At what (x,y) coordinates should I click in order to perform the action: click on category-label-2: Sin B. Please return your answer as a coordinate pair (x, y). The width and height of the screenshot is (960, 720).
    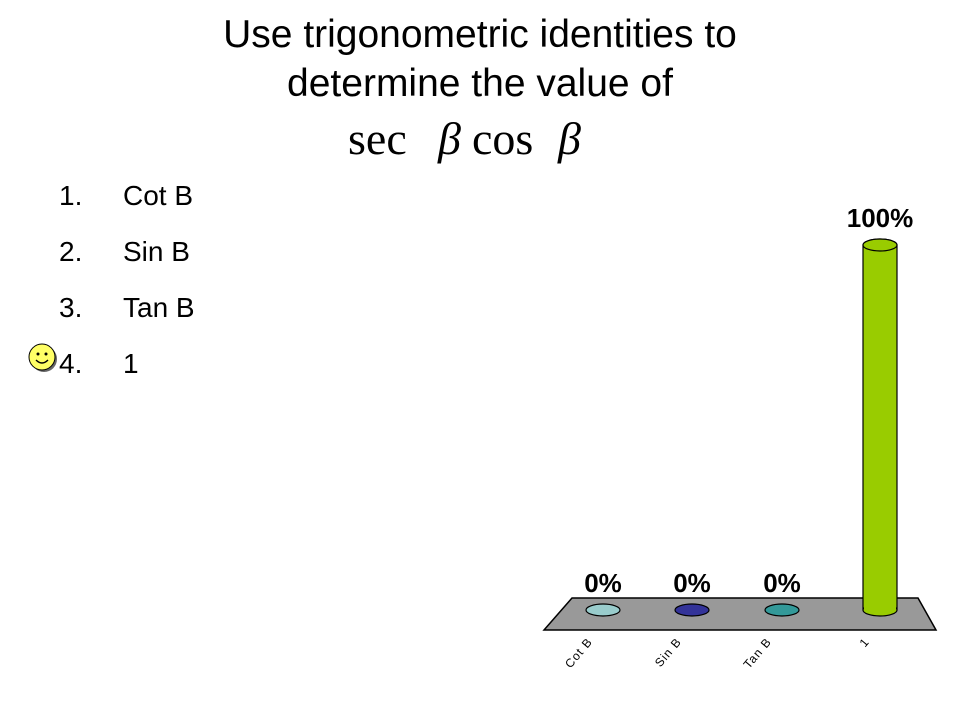
    Looking at the image, I should click on (668, 652).